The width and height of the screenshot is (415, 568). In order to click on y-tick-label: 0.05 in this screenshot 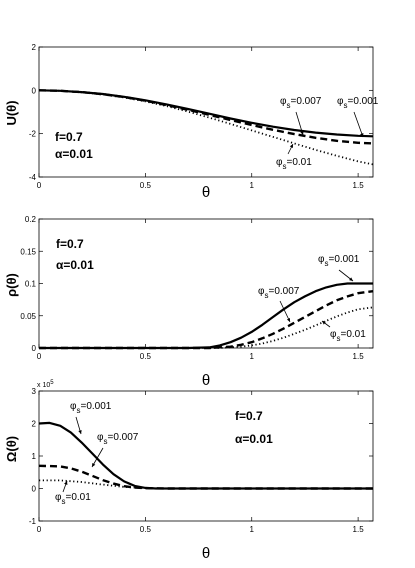, I will do `click(28, 316)`.